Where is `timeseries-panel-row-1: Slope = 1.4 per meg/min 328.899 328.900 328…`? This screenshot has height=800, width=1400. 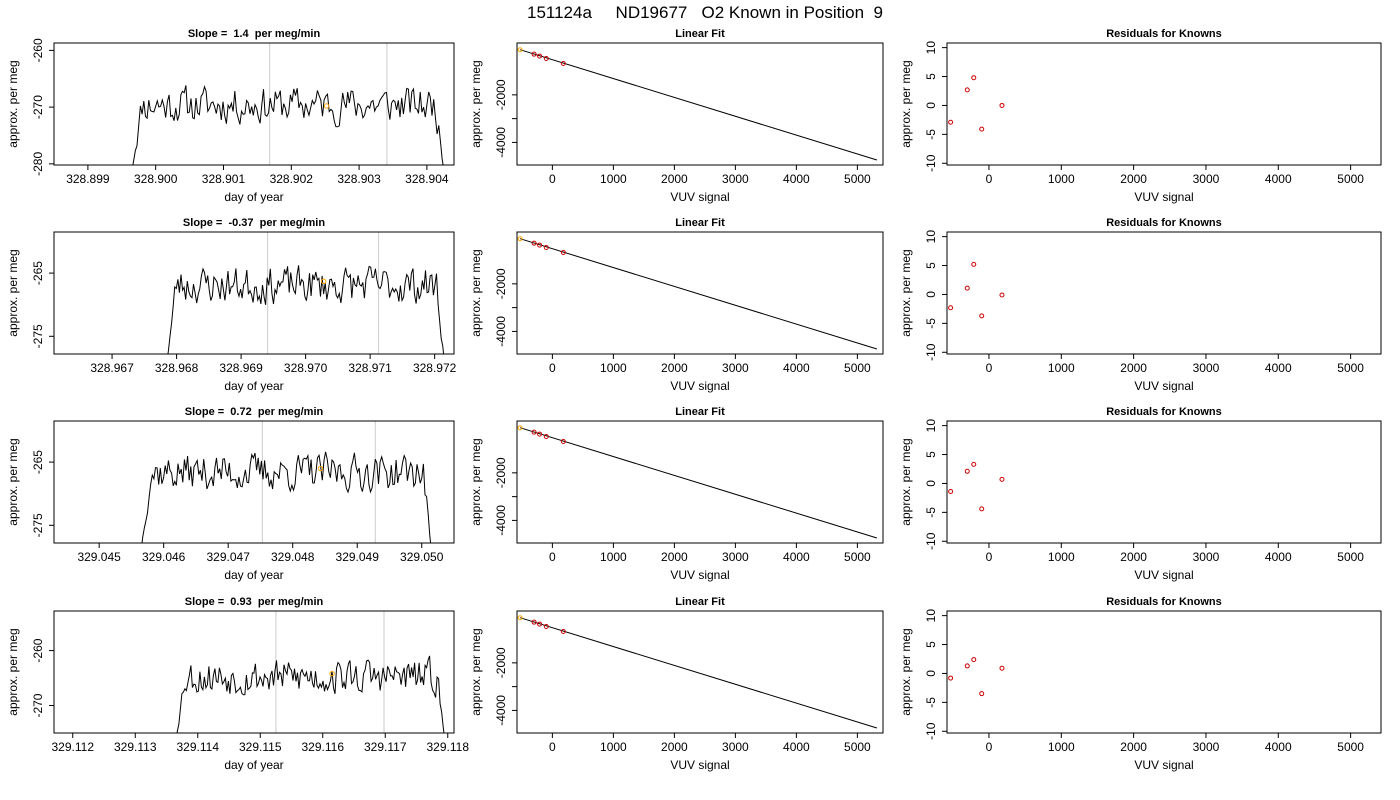
timeseries-panel-row-1: Slope = 1.4 per meg/min 328.899 328.900 328… is located at coordinates (230, 116).